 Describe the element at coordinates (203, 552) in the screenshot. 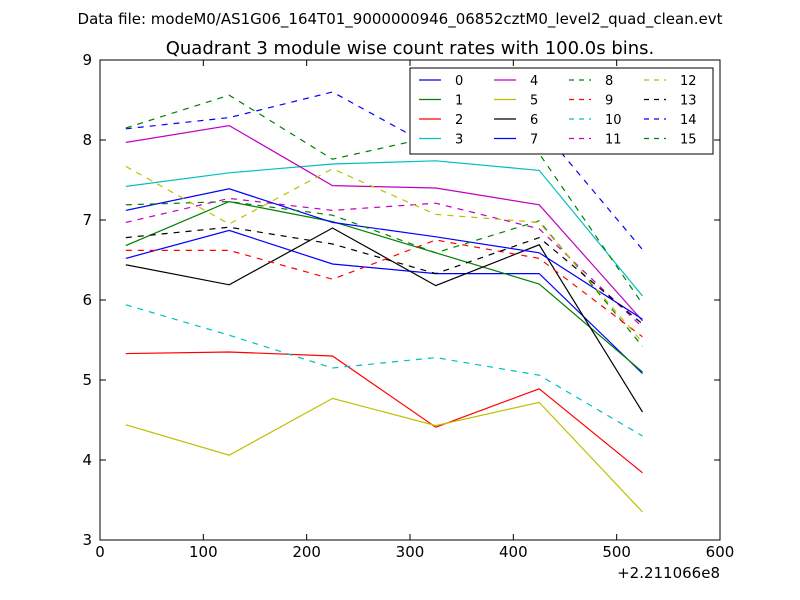

I see `x-tick-label: 100` at that location.